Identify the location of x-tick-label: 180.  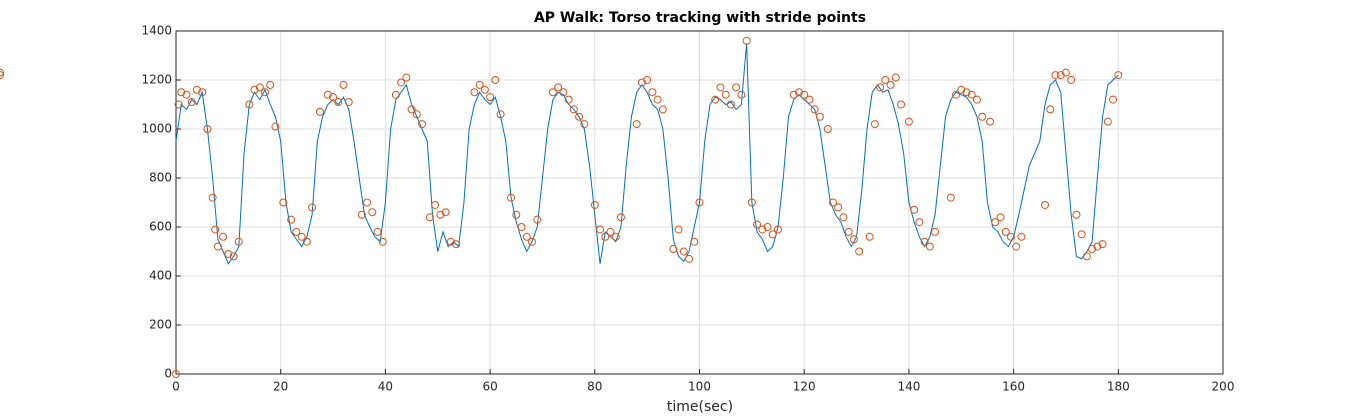
(1118, 387).